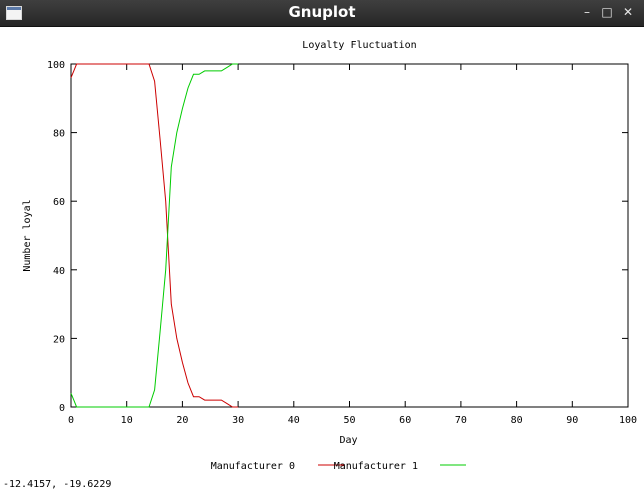 The height and width of the screenshot is (493, 644). What do you see at coordinates (461, 420) in the screenshot?
I see `x-tick-label: 70` at bounding box center [461, 420].